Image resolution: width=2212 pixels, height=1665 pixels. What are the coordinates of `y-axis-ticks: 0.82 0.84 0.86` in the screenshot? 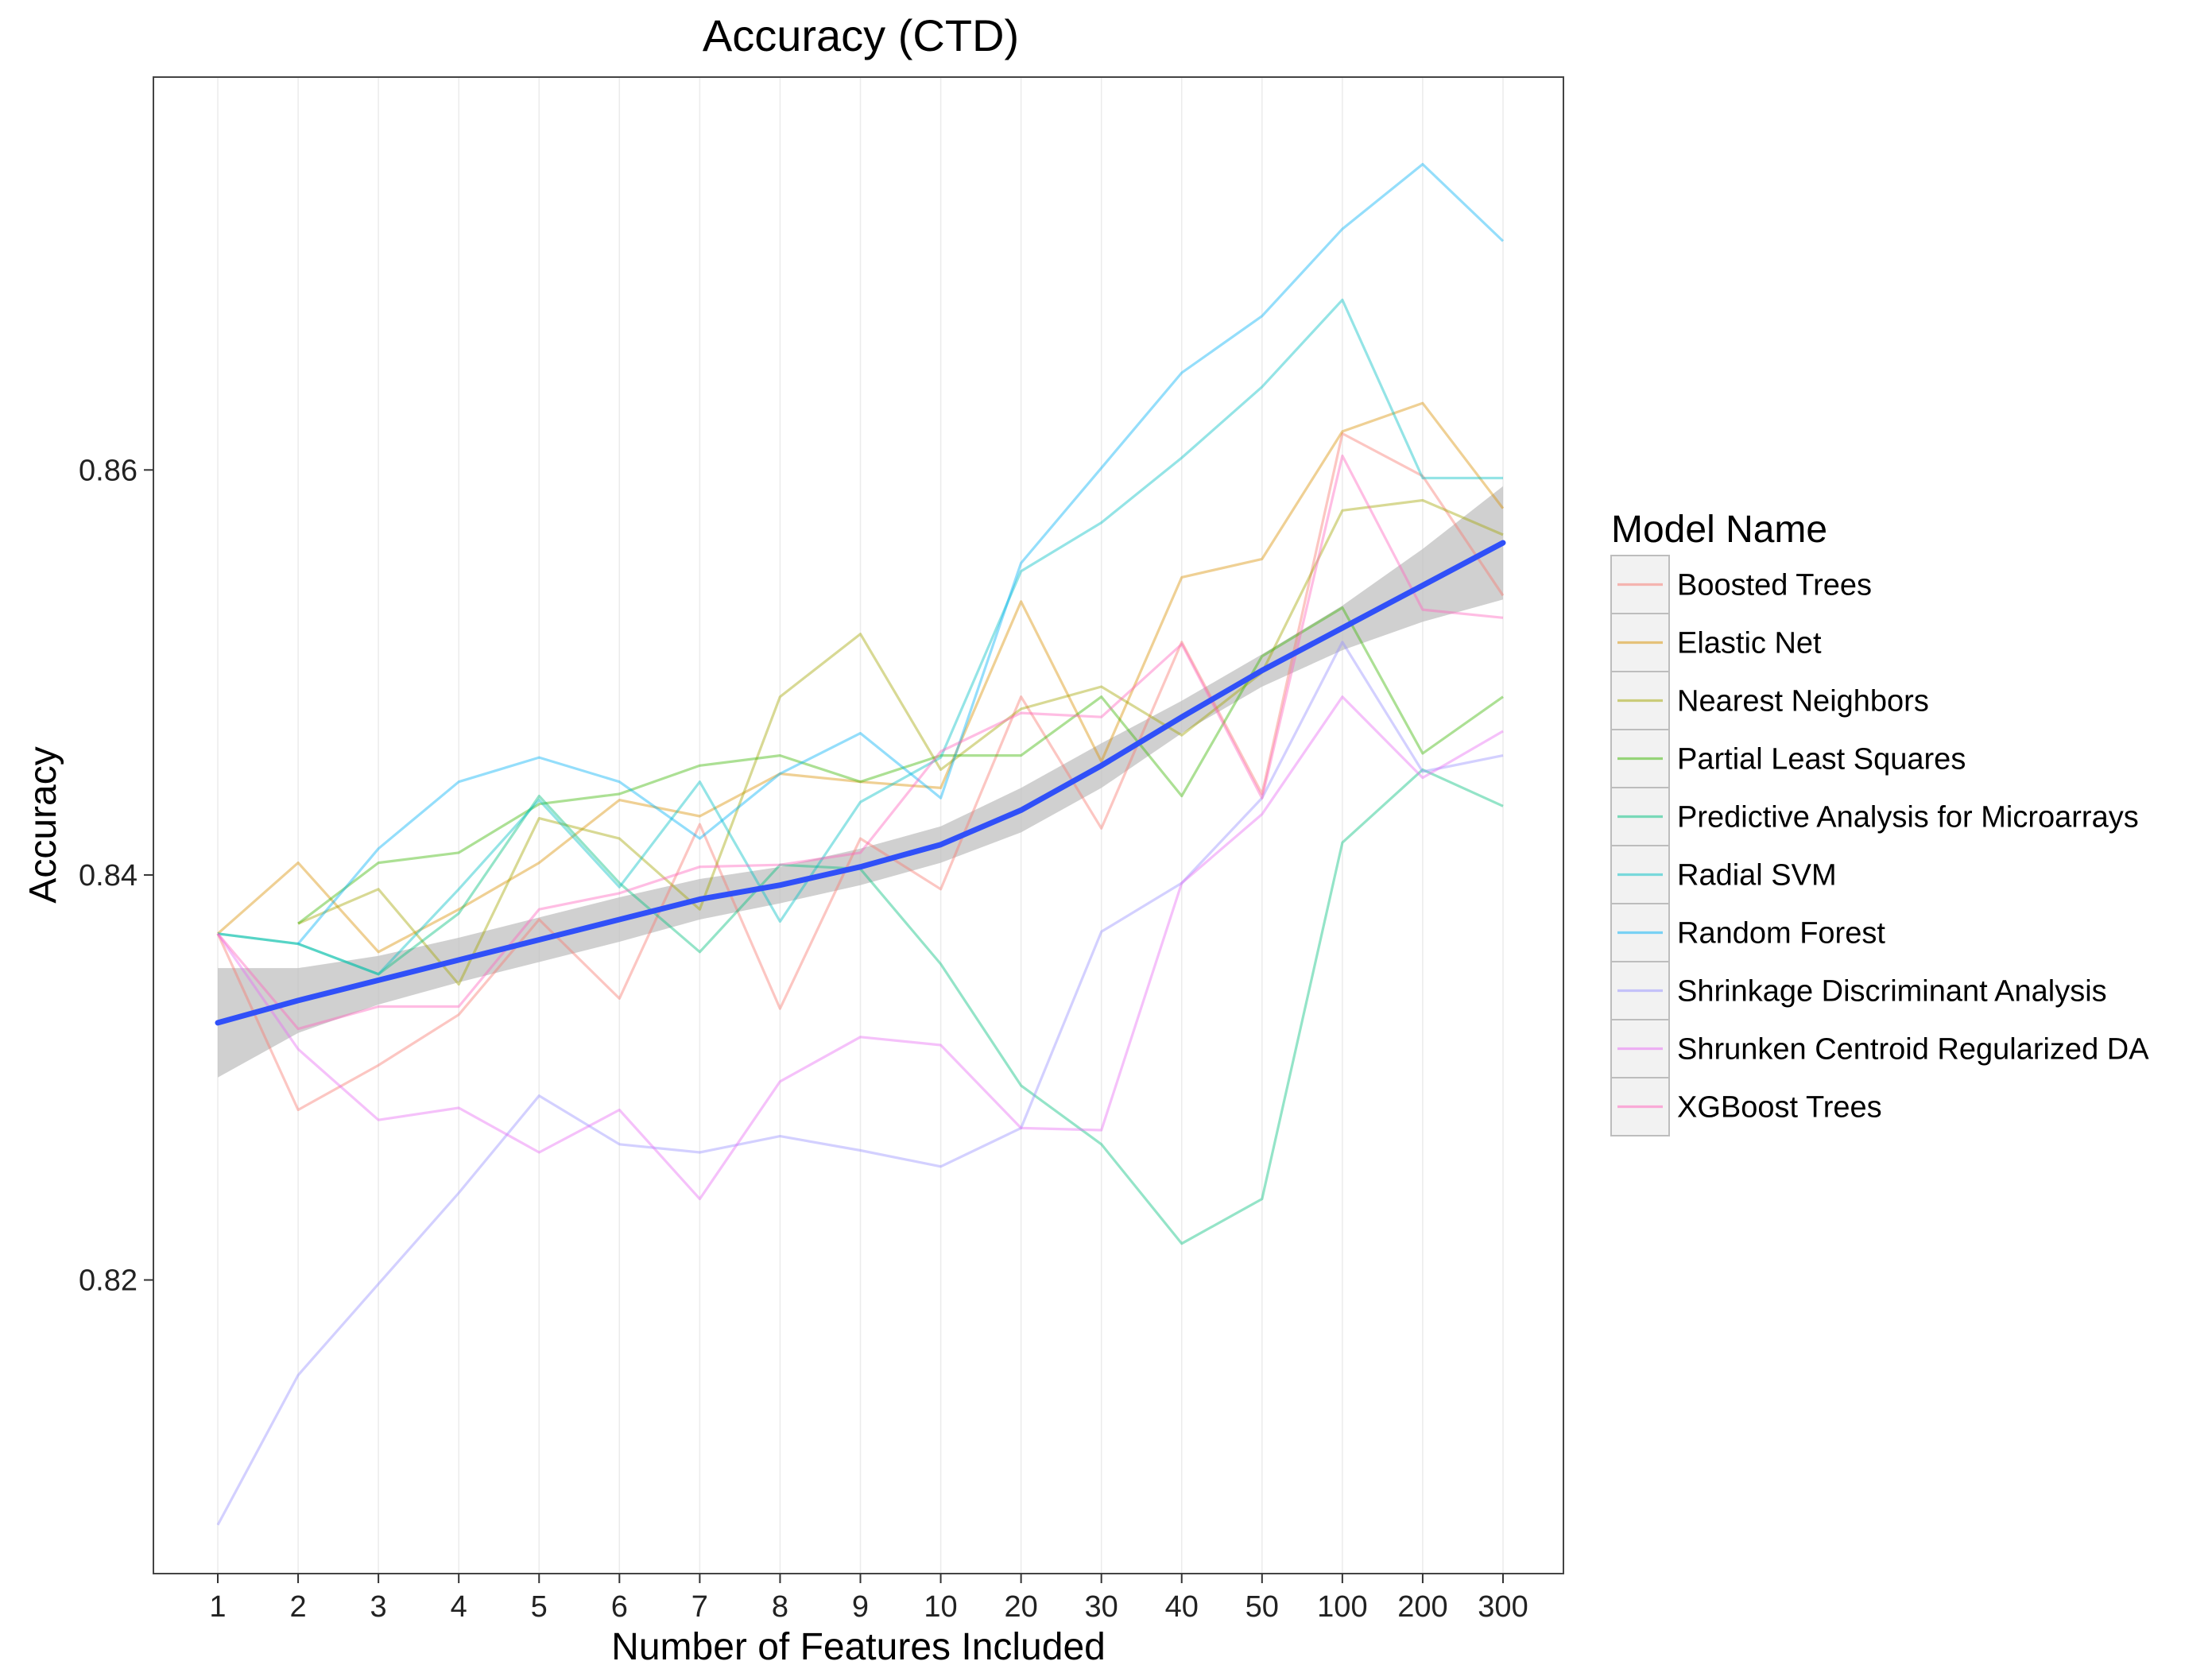 It's located at (116, 876).